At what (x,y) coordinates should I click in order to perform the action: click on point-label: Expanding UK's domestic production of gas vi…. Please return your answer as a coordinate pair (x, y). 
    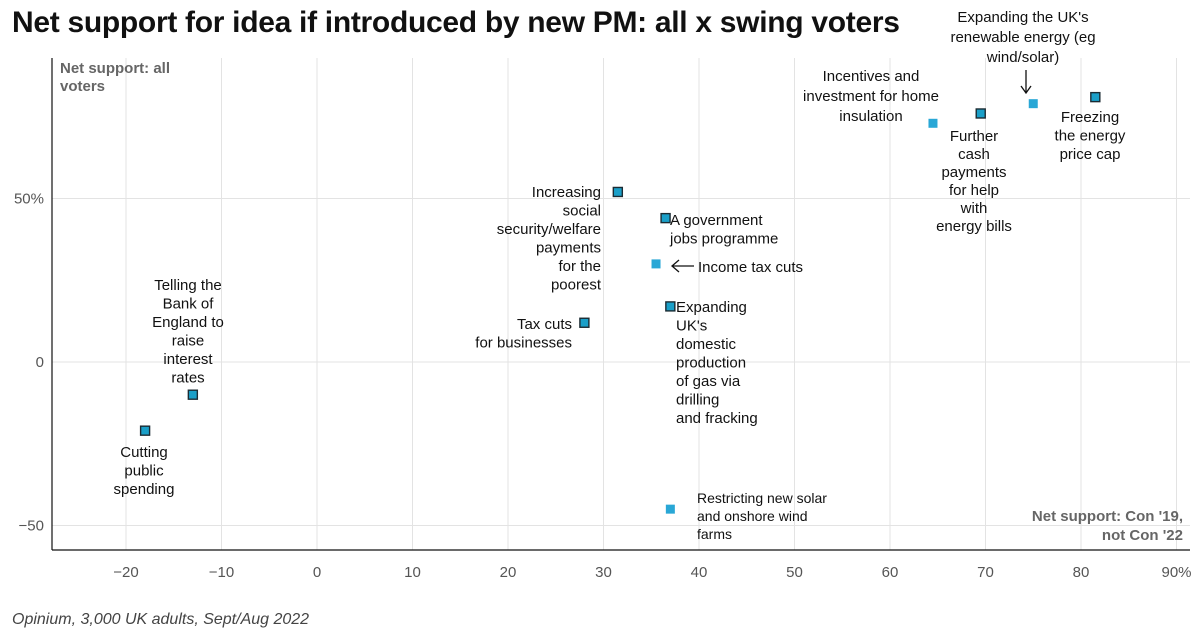
    Looking at the image, I should click on (717, 363).